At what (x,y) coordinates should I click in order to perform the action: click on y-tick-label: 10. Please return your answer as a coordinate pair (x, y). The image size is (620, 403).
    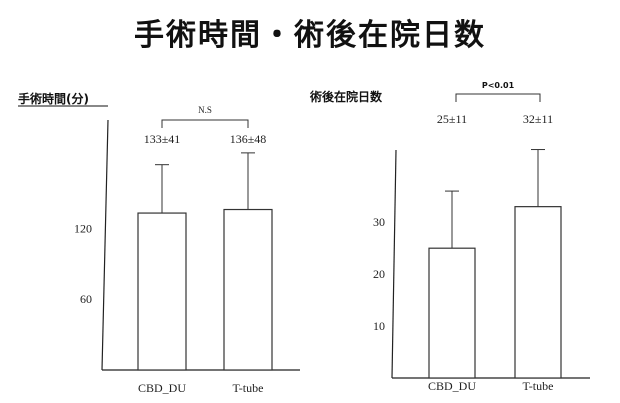
    Looking at the image, I should click on (379, 326).